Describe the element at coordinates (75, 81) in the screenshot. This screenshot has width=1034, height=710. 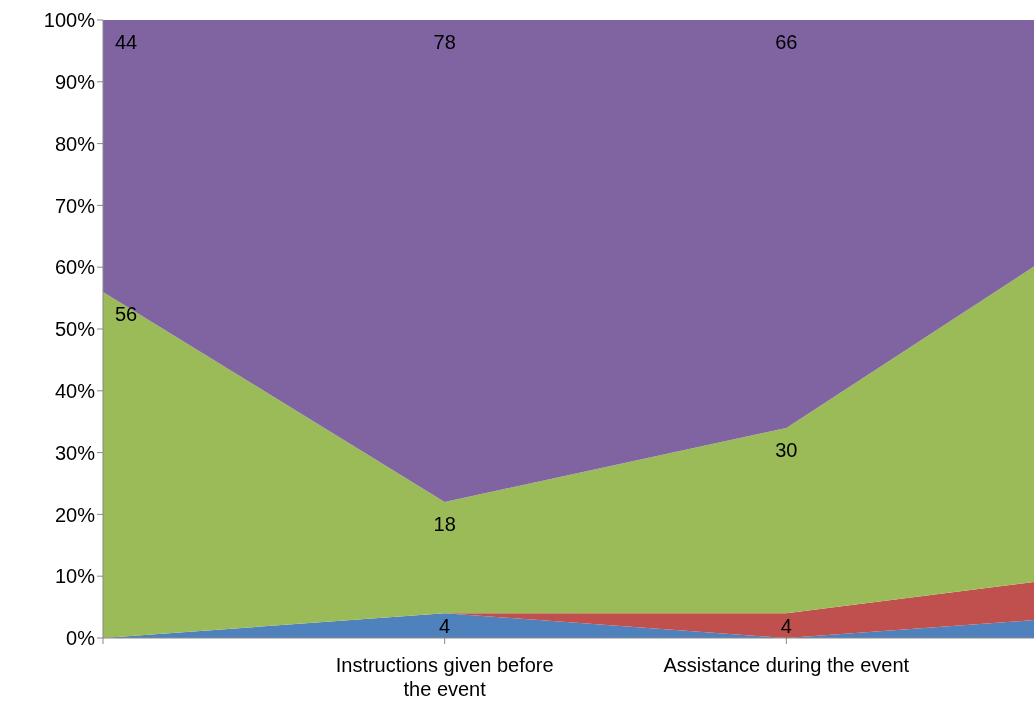
I see `y-tick-label: 90%` at that location.